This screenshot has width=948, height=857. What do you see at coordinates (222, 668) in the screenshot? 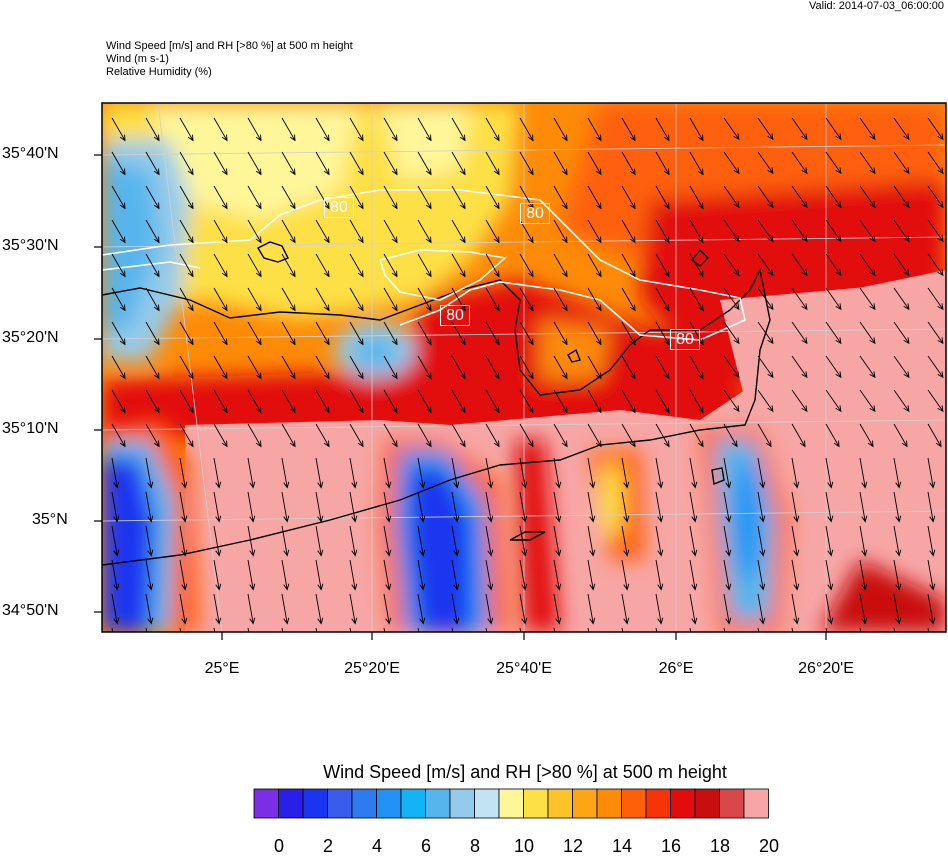
I see `lon-label: 25°E` at bounding box center [222, 668].